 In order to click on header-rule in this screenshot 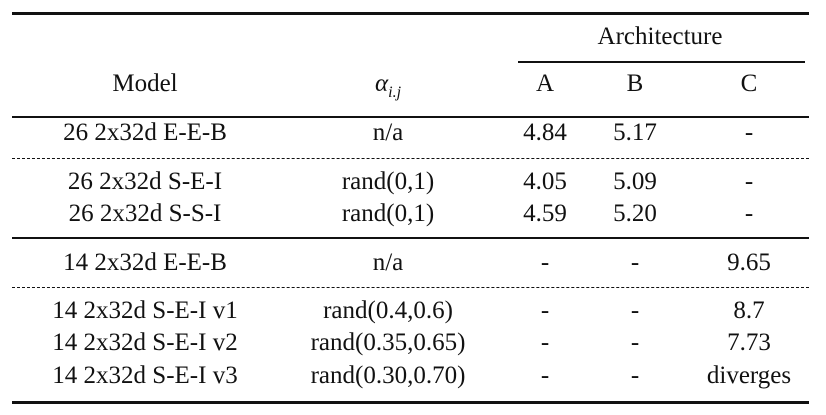, I will do `click(410, 117)`.